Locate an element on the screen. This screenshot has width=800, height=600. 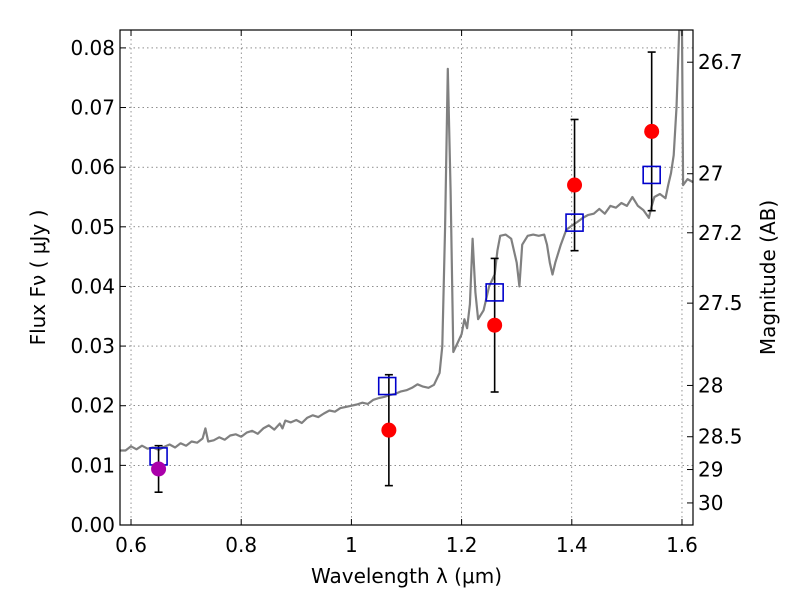
y-tick-label: 0.05 is located at coordinates (92, 227).